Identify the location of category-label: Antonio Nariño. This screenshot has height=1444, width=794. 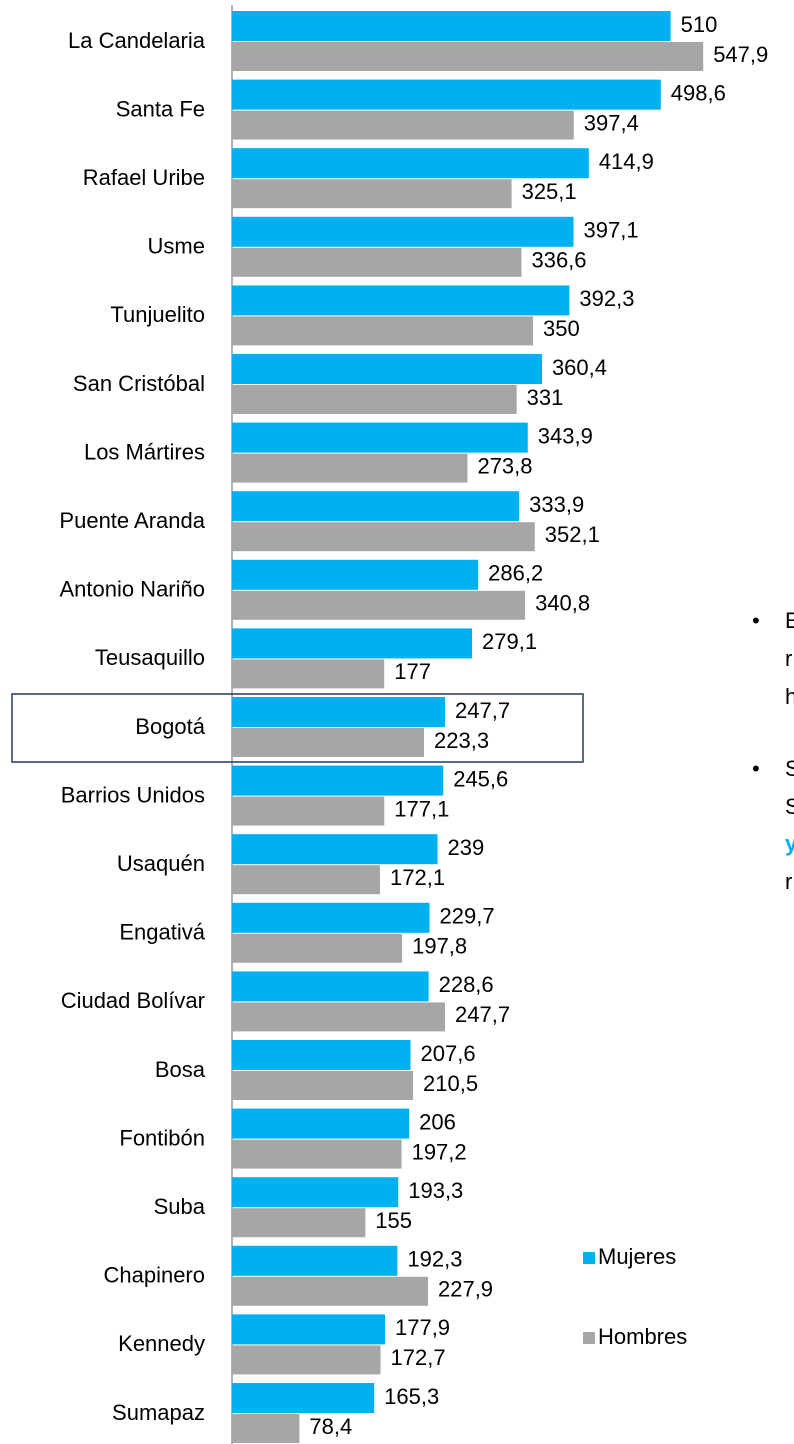
(132, 589).